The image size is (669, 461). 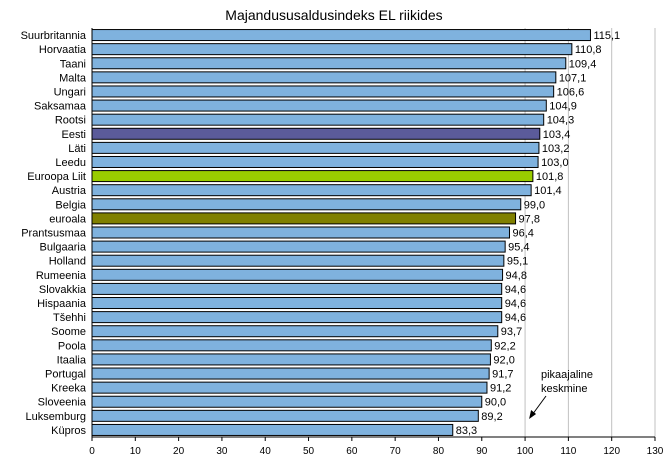 What do you see at coordinates (74, 135) in the screenshot?
I see `category-label: Eesti` at bounding box center [74, 135].